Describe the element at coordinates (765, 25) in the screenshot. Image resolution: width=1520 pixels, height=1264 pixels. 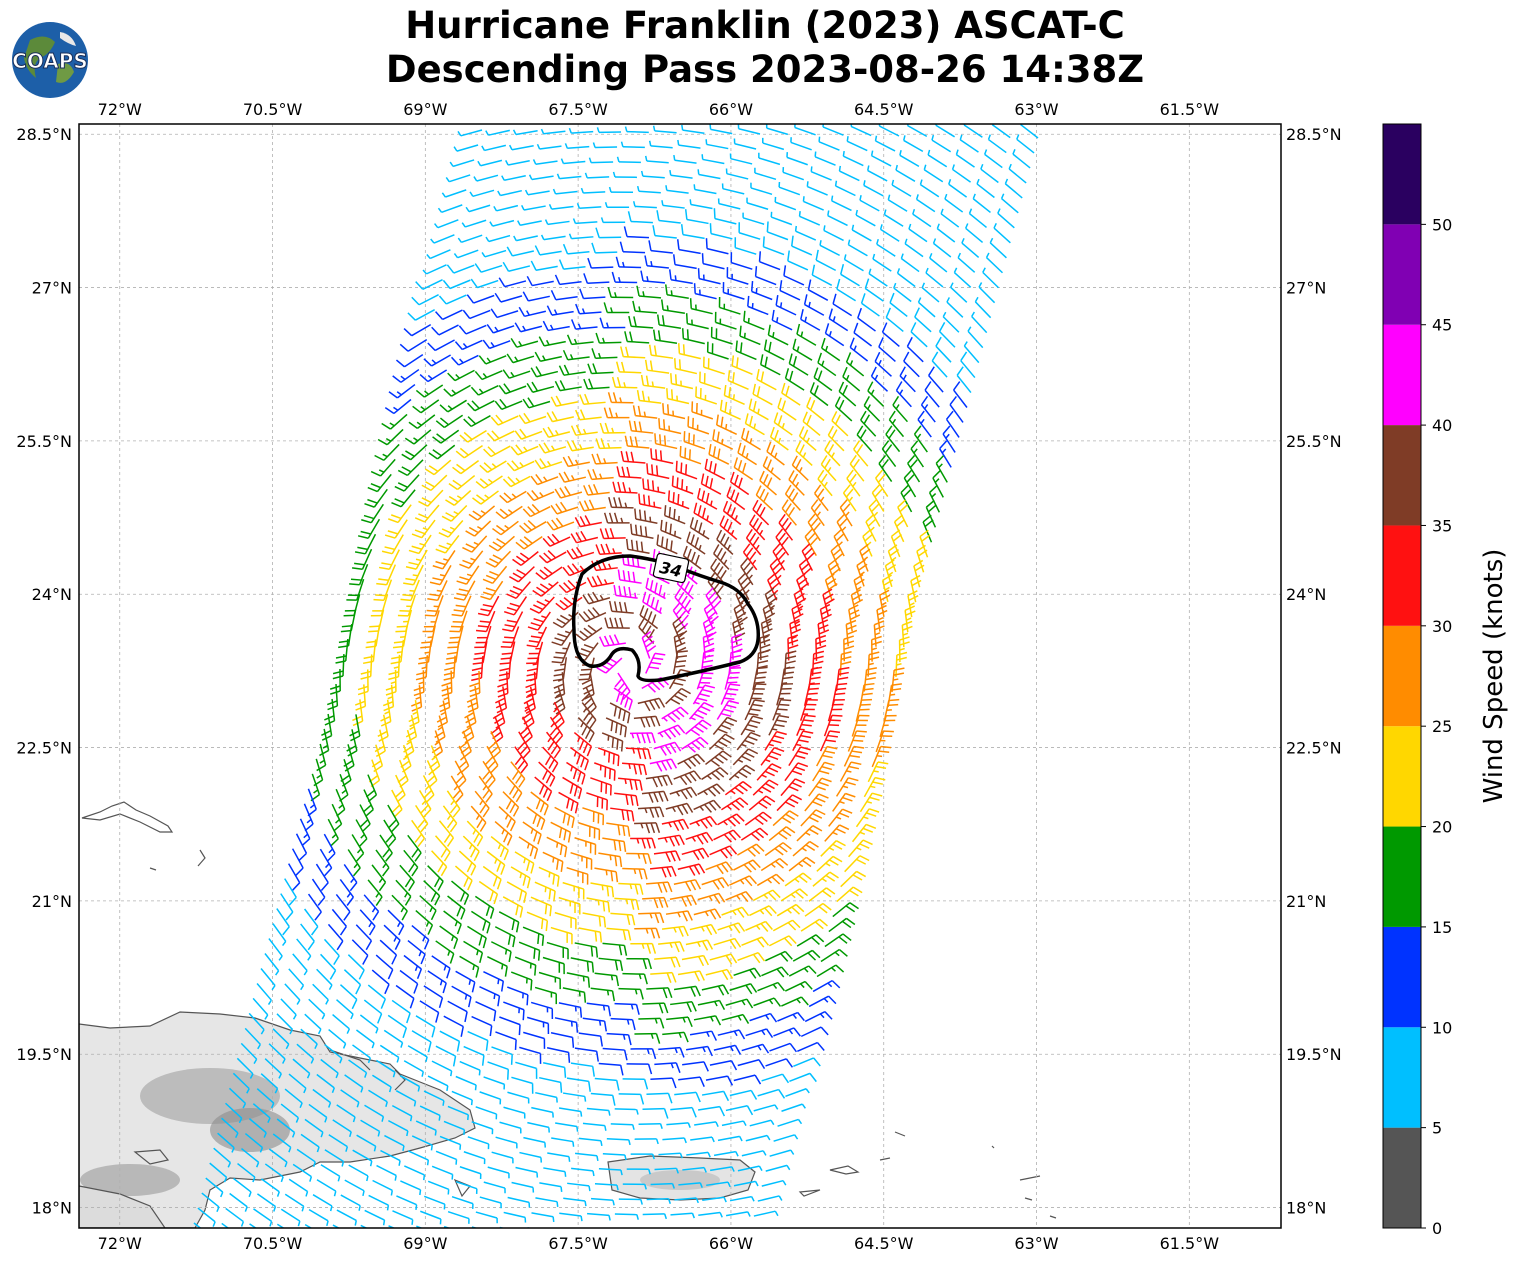
I see `title-line-1: Hurricane Franklin (2023) ASCAT-C` at that location.